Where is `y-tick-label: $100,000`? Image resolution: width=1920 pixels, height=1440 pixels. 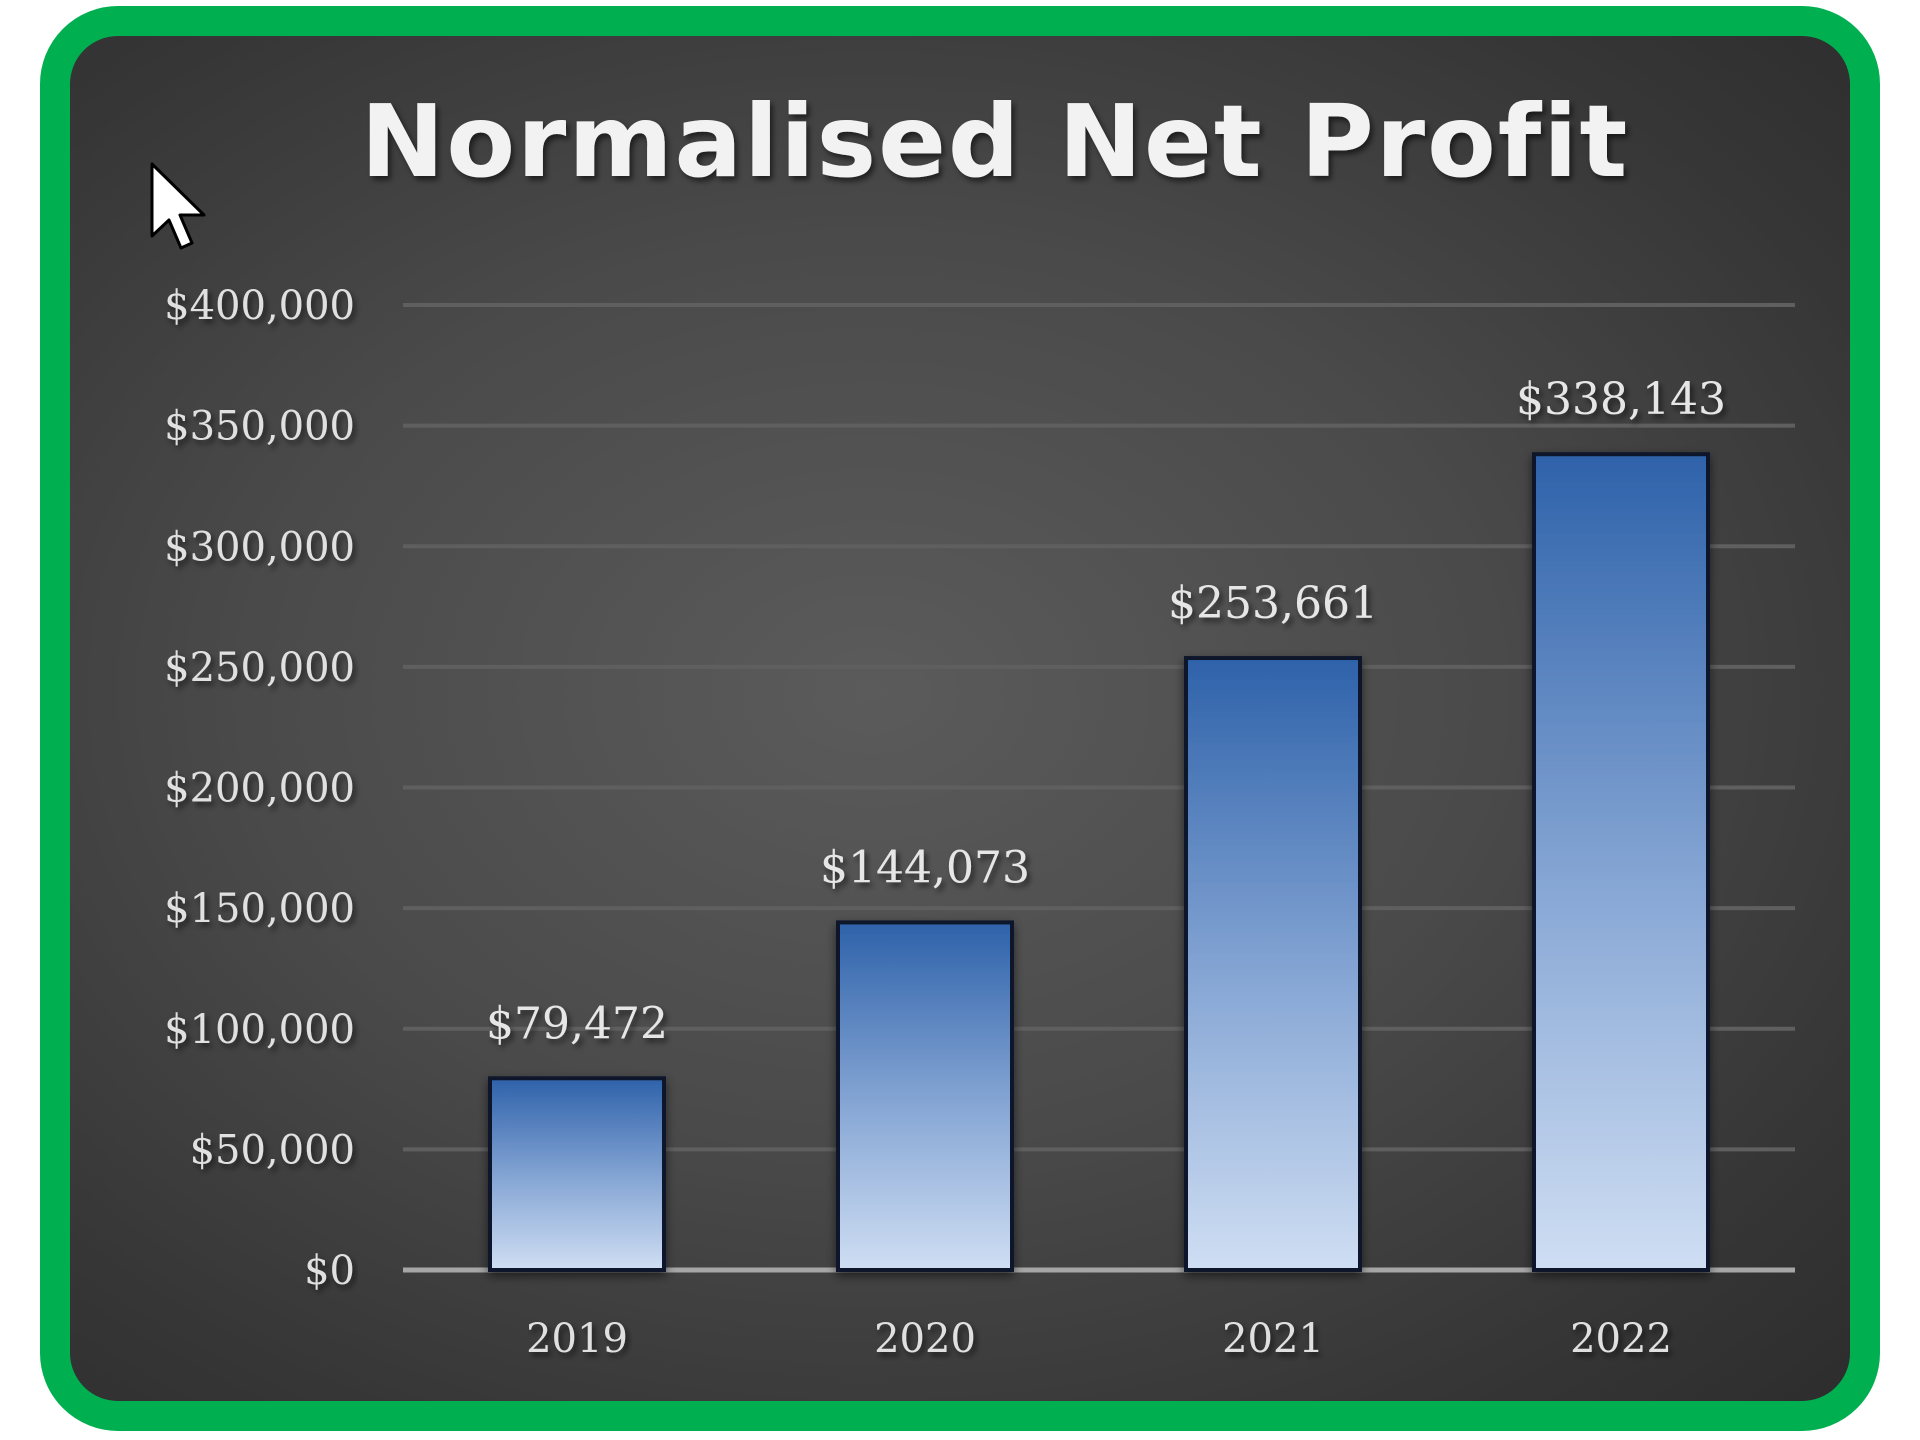
y-tick-label: $100,000 is located at coordinates (259, 1030).